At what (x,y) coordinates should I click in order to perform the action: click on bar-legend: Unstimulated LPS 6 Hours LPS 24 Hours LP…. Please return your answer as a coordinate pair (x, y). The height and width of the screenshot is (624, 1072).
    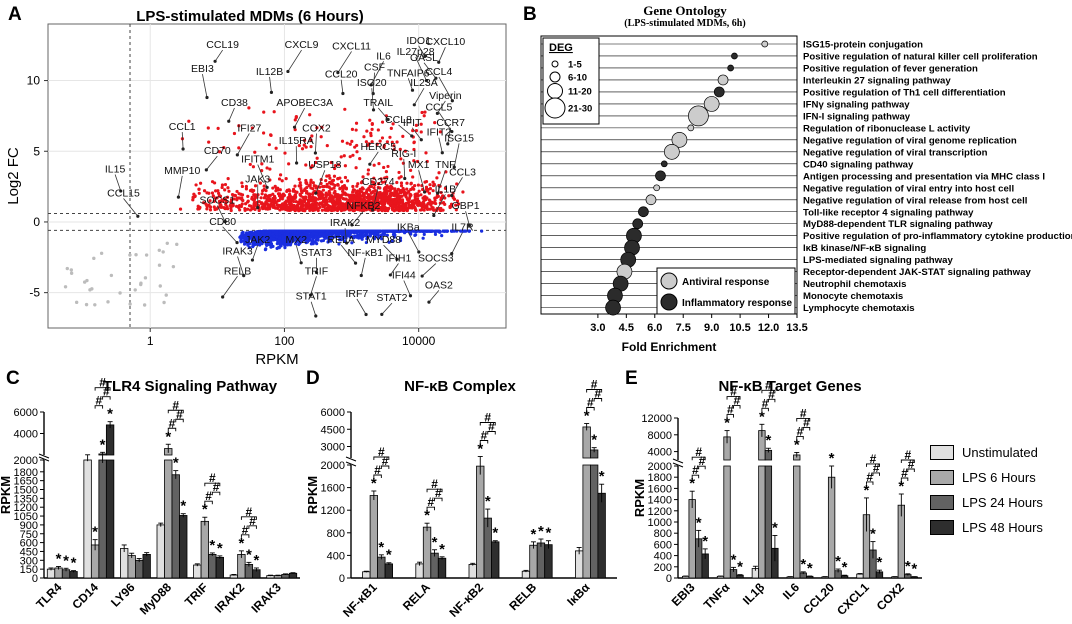
    Looking at the image, I should click on (986, 490).